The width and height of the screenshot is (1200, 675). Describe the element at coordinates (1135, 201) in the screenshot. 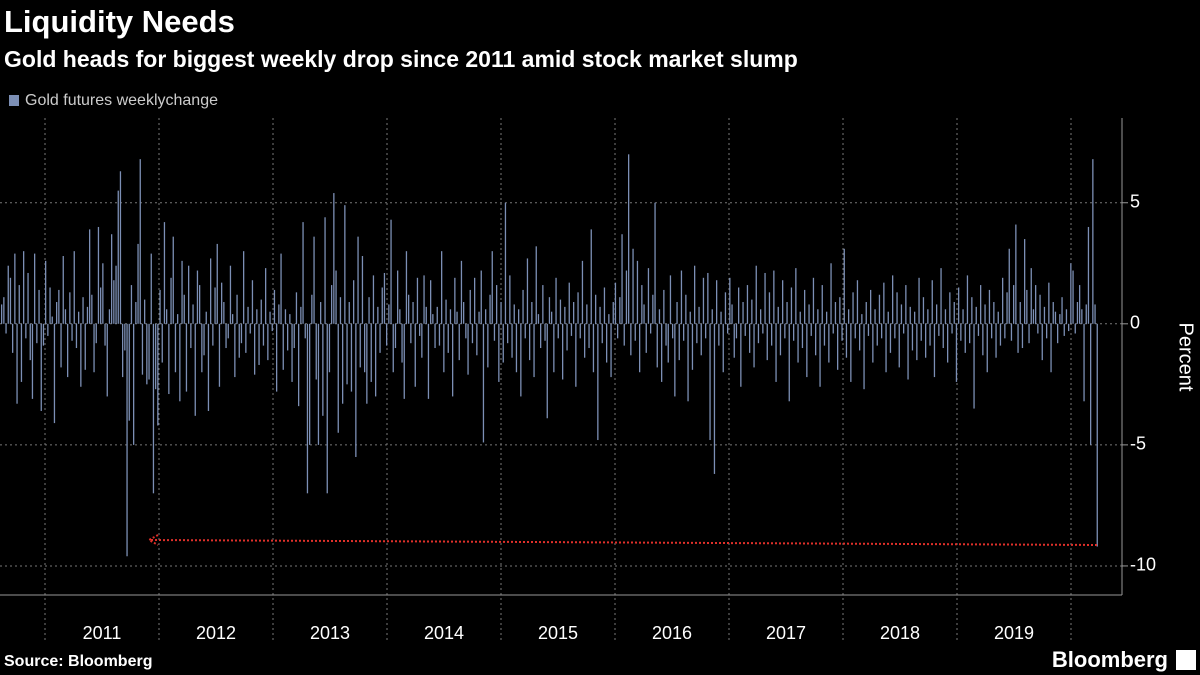

I see `y-tick-label: 5` at that location.